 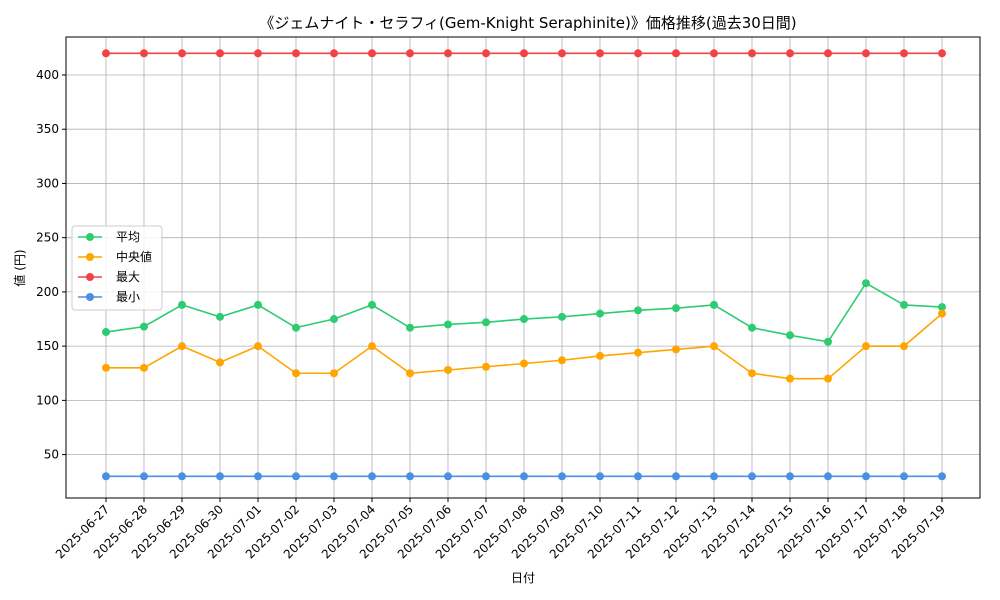 I want to click on y-tick-label: 250, so click(x=47, y=238).